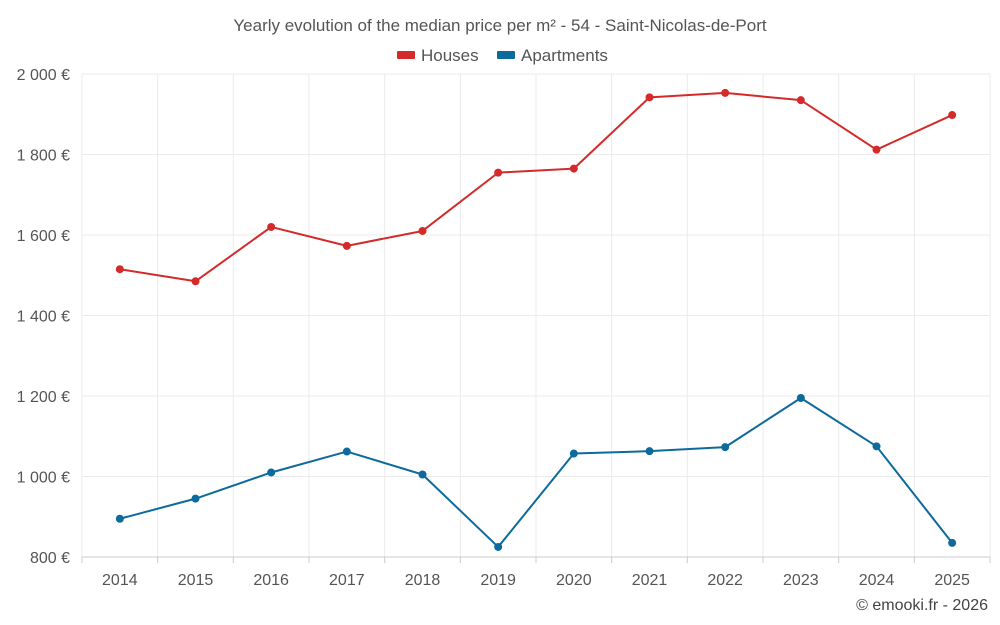  I want to click on apartments-point-2025, so click(952, 542).